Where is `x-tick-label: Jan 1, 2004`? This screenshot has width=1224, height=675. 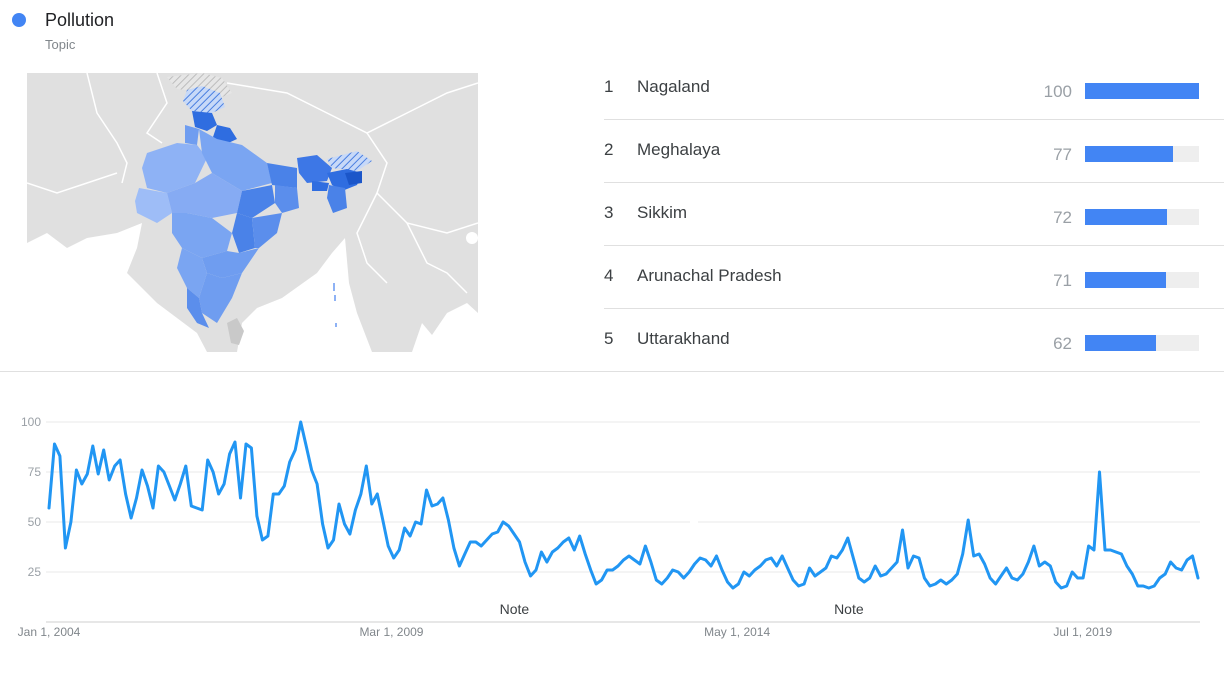
x-tick-label: Jan 1, 2004 is located at coordinates (49, 632).